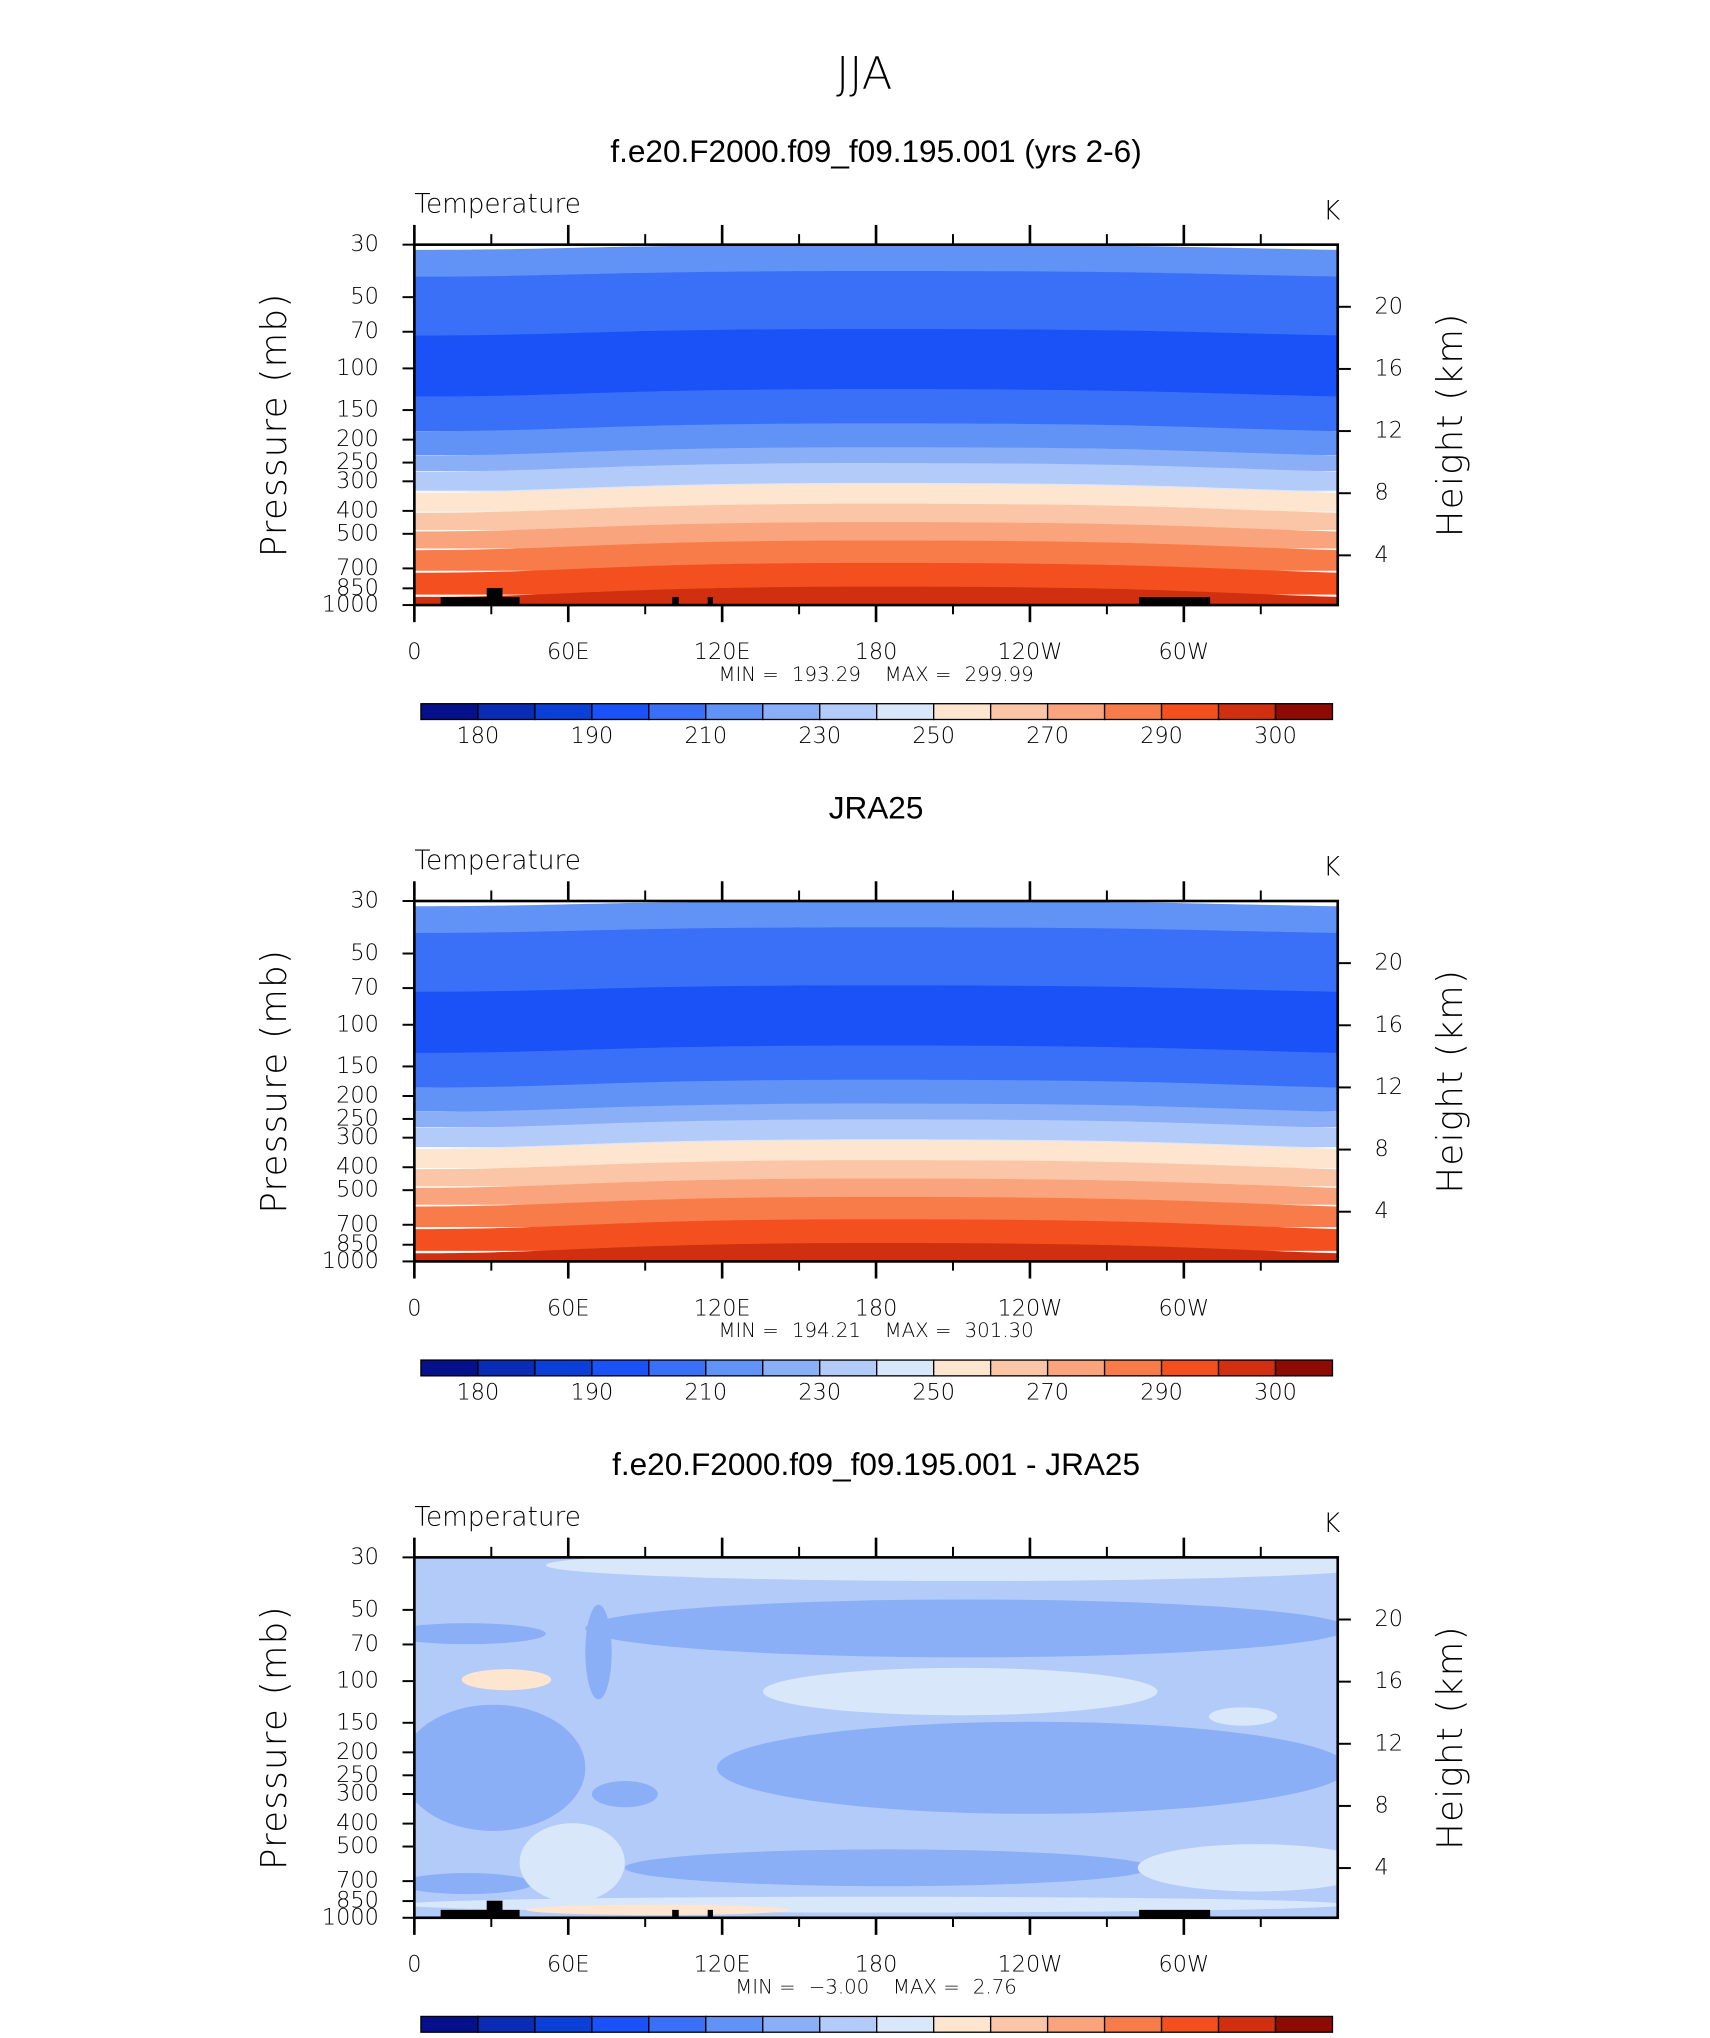 The image size is (1710, 2038). Describe the element at coordinates (876, 1986) in the screenshot. I see `stats: MIN = −3.00 MAX = 2.76` at that location.